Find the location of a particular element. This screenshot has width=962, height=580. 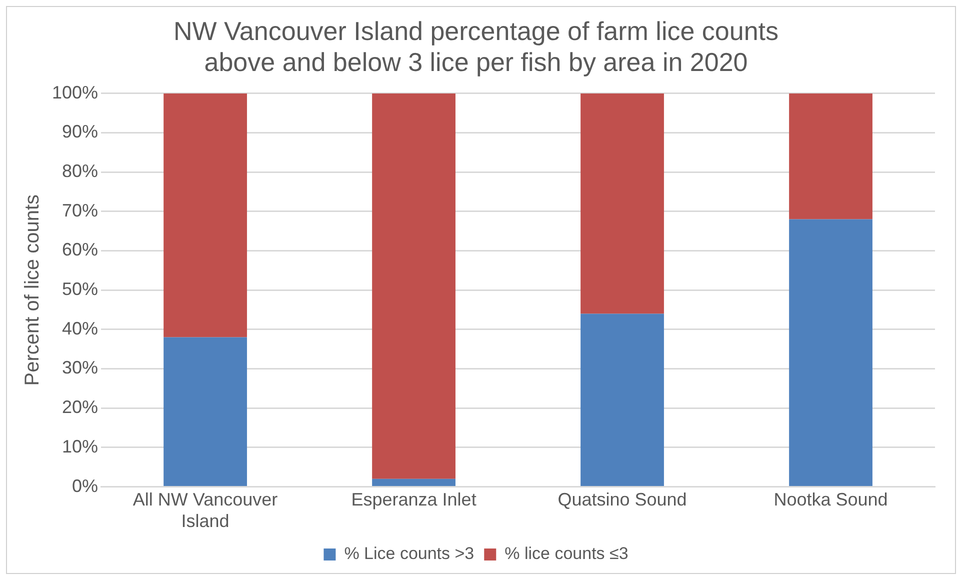

y-tick-label: 50% is located at coordinates (80, 289).